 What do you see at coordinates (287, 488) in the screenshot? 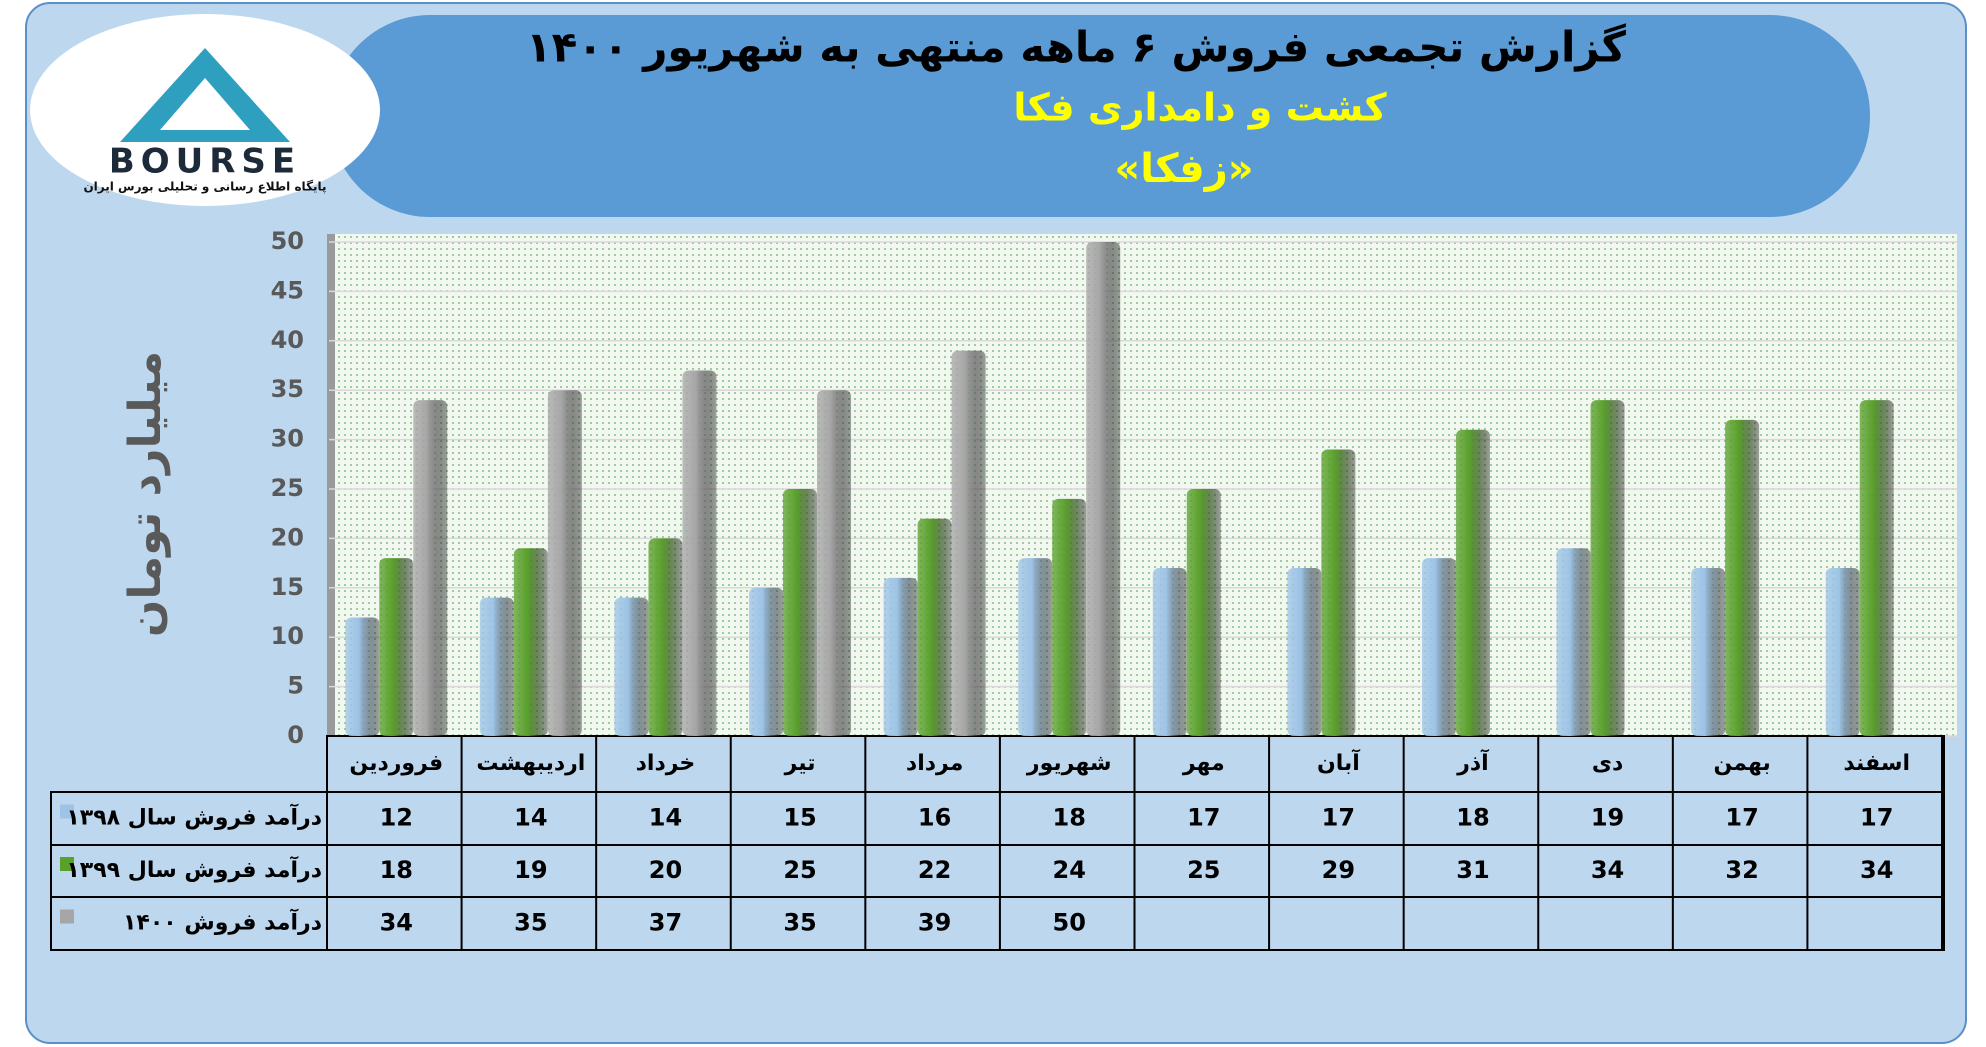
I see `y-tick-label: 25` at bounding box center [287, 488].